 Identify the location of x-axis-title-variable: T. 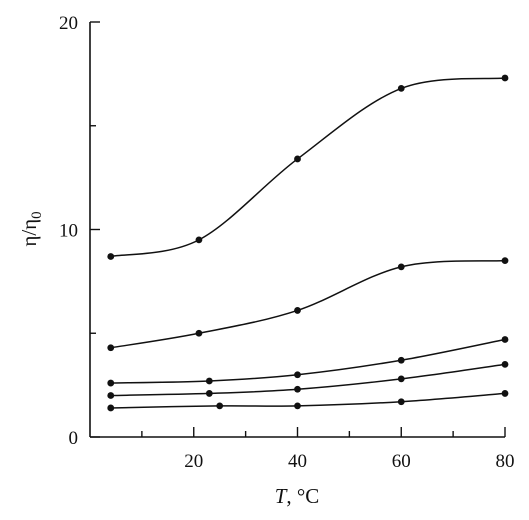
(281, 496).